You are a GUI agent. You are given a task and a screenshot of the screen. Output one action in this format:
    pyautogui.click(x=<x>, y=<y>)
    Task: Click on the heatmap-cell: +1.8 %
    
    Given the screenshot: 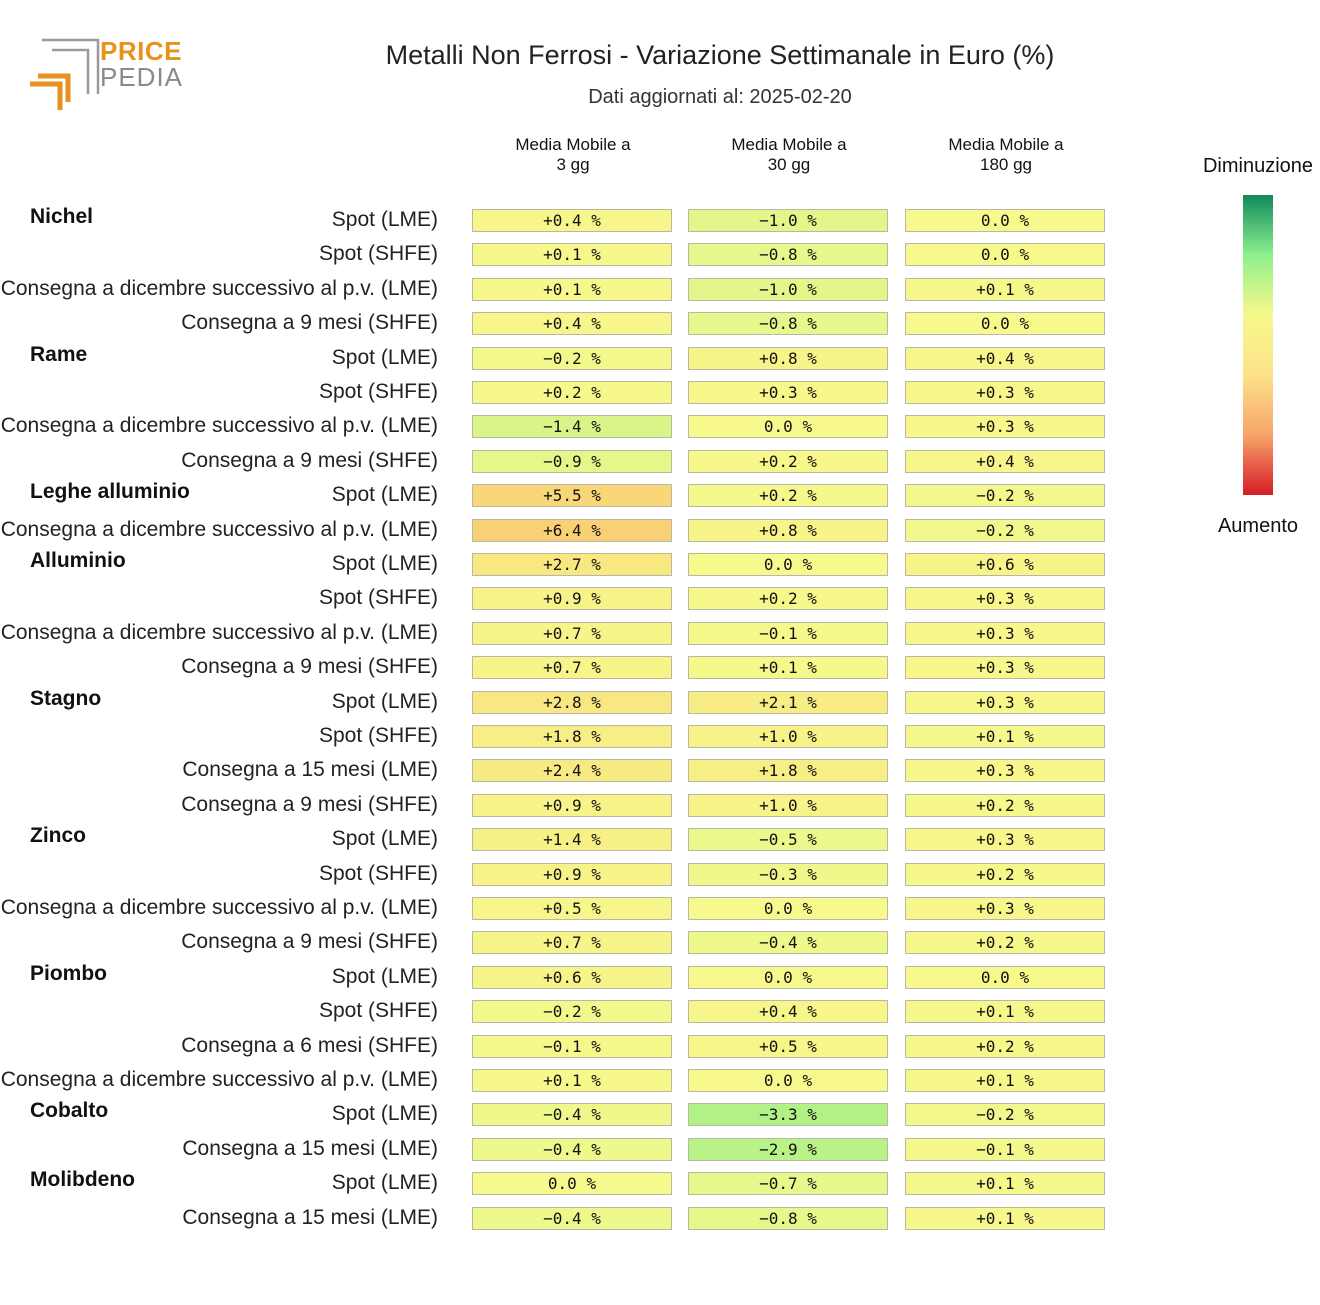 What is the action you would take?
    pyautogui.click(x=788, y=771)
    